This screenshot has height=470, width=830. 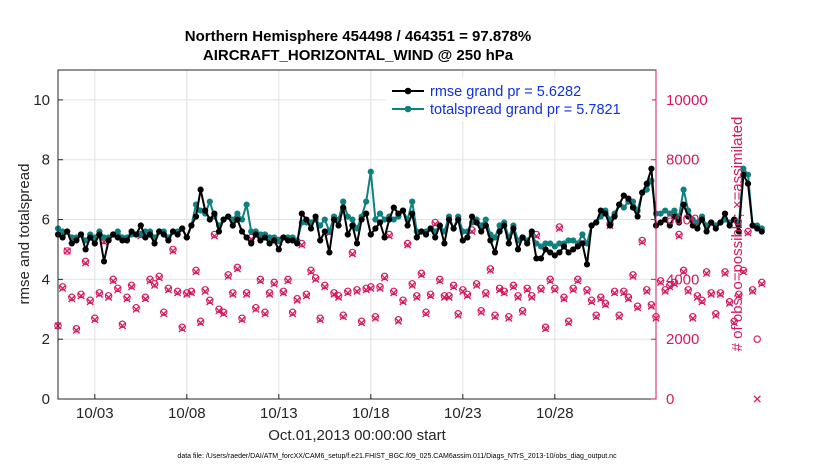 I want to click on y-right-tick-label: 6000, so click(x=682, y=220).